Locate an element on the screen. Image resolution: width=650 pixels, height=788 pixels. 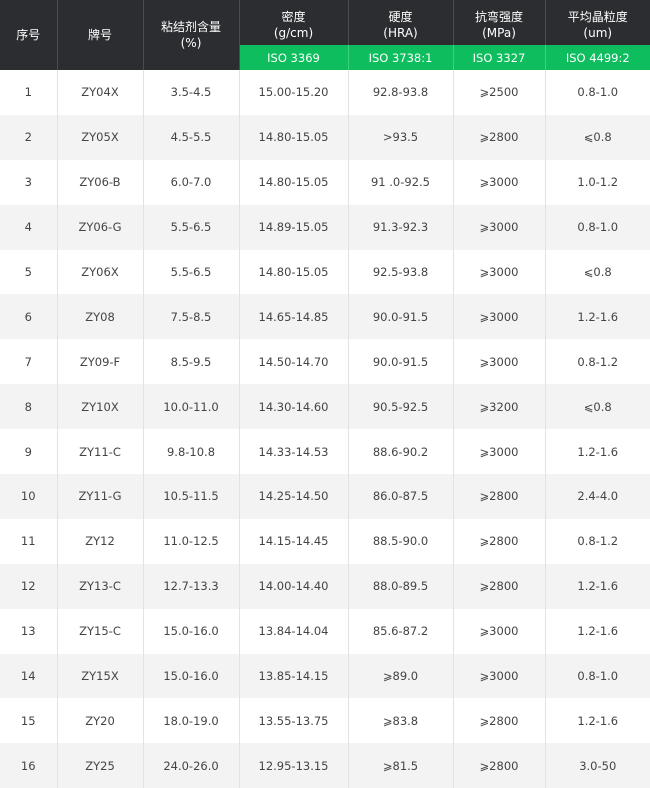
cell-grade: ZY08 is located at coordinates (100, 317).